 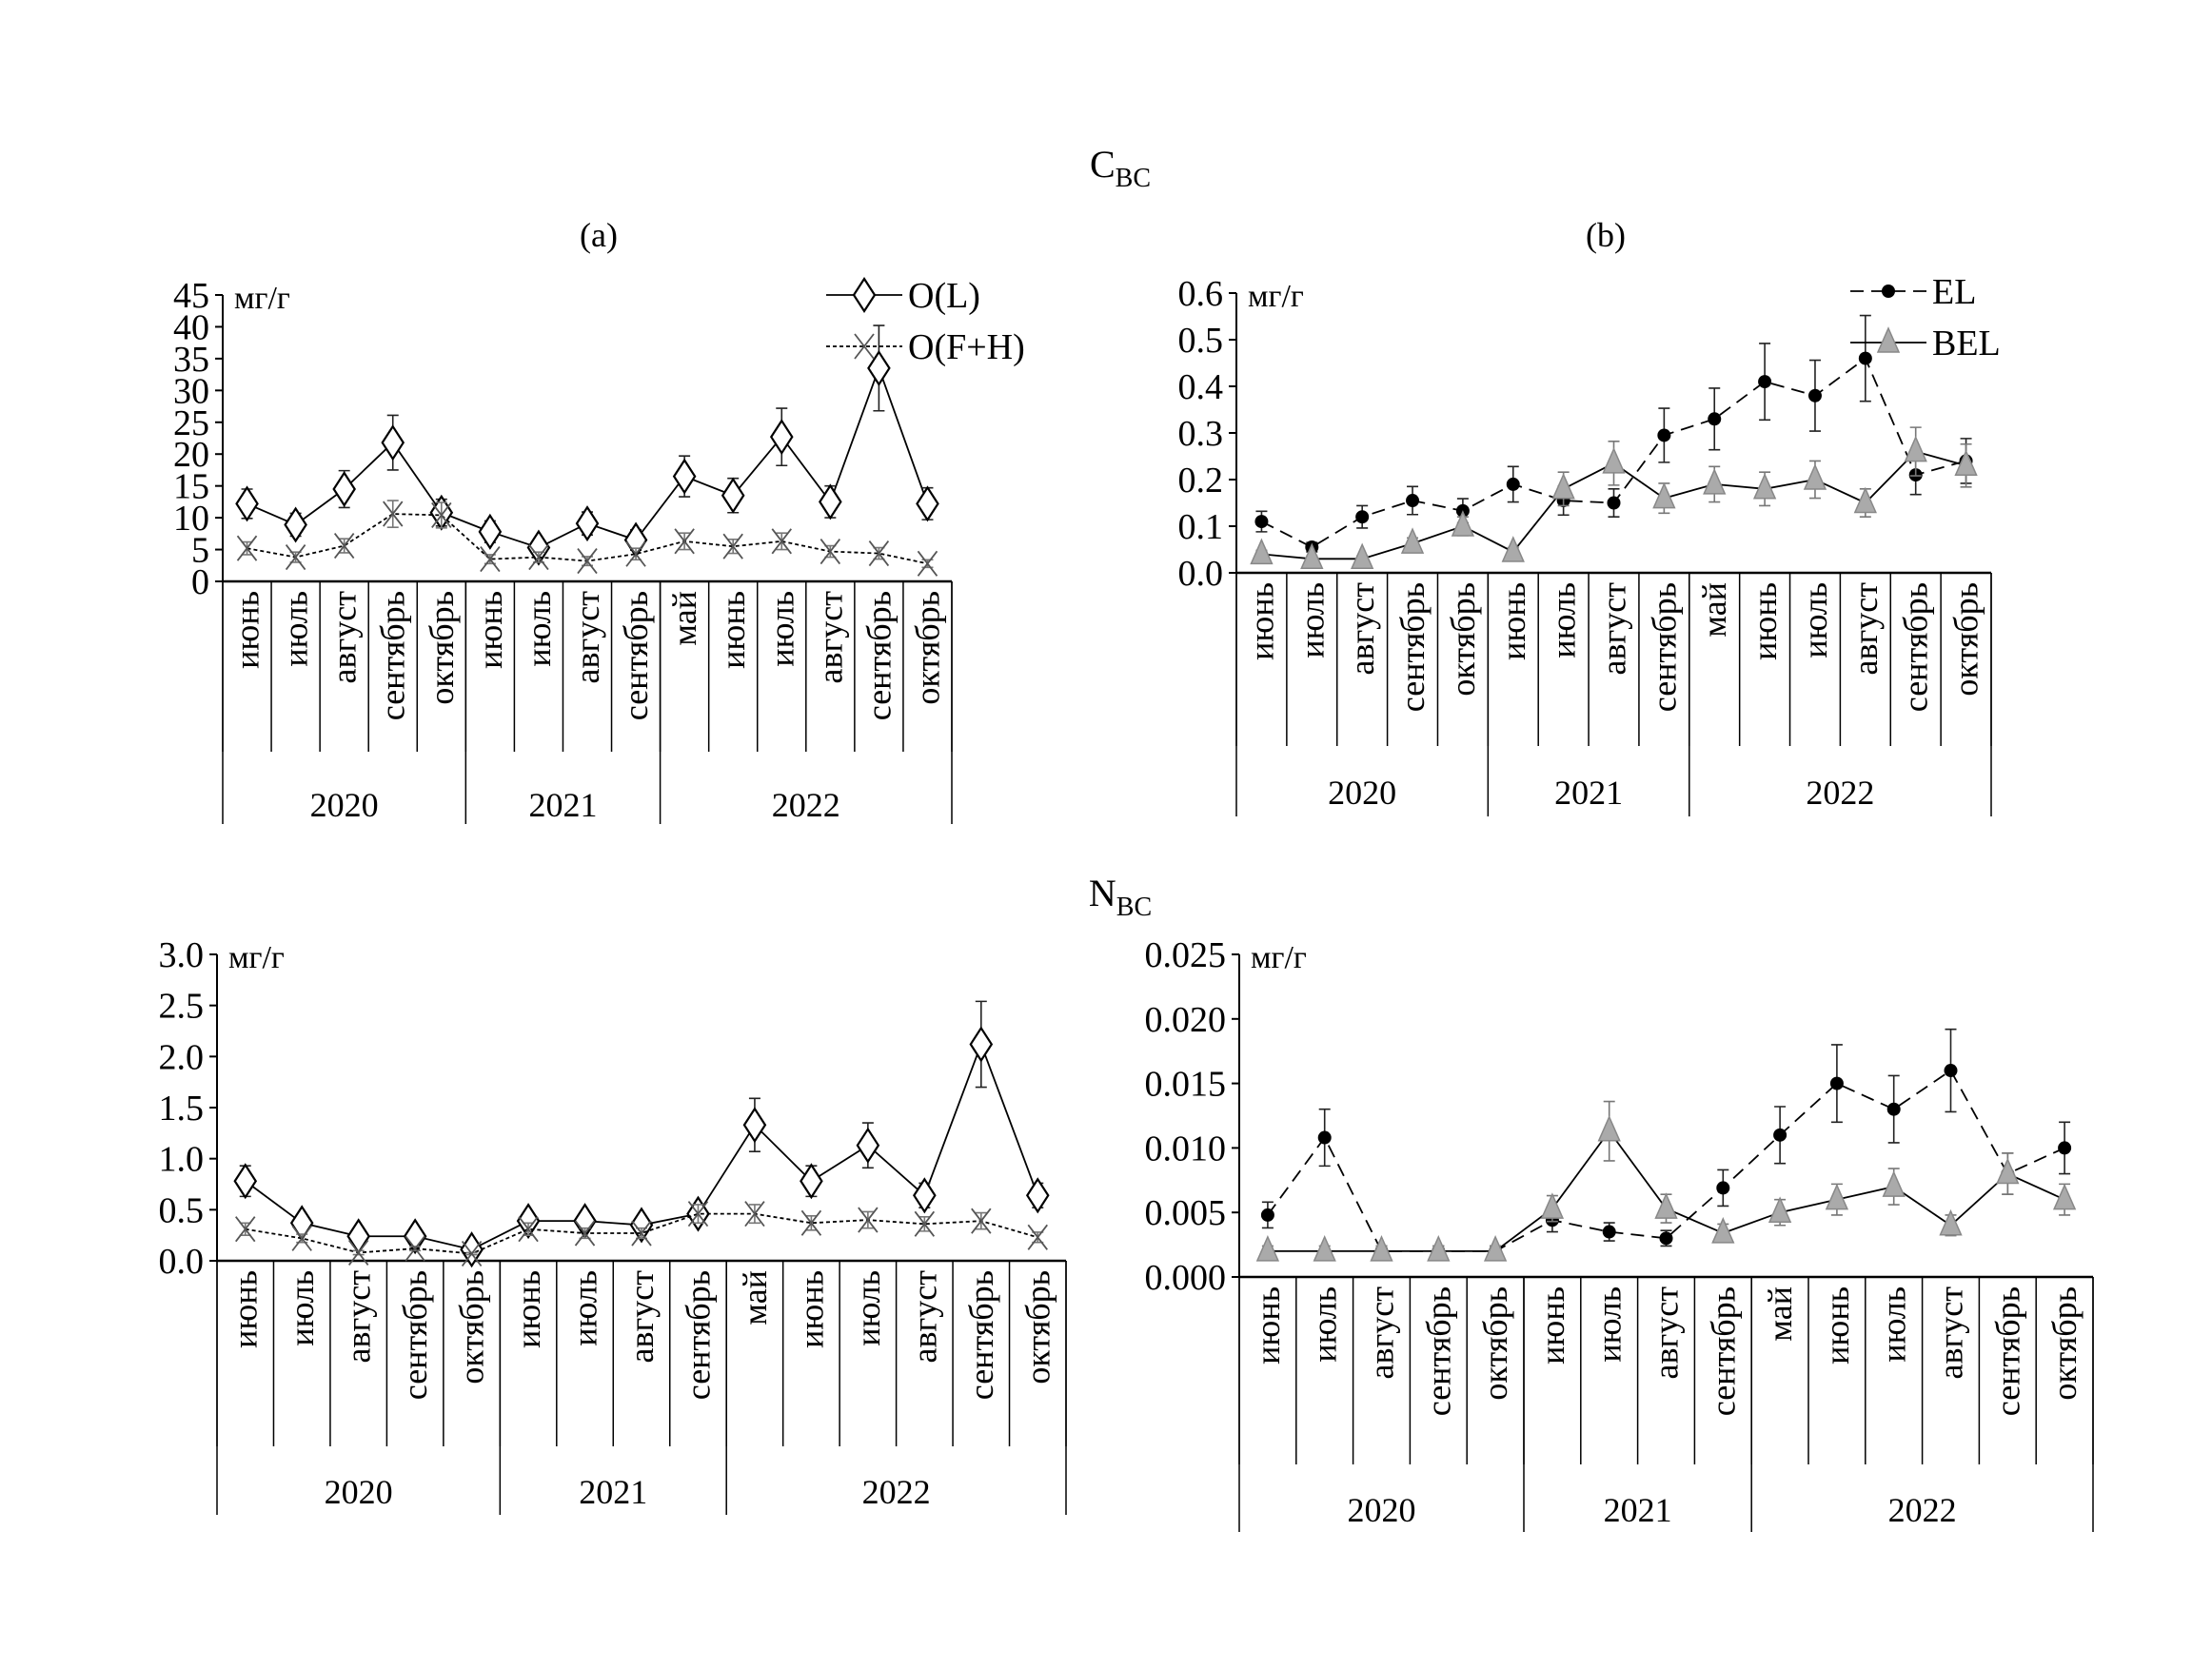 What do you see at coordinates (630, 452) in the screenshot?
I see `series-O(F+H): O(F+H)` at bounding box center [630, 452].